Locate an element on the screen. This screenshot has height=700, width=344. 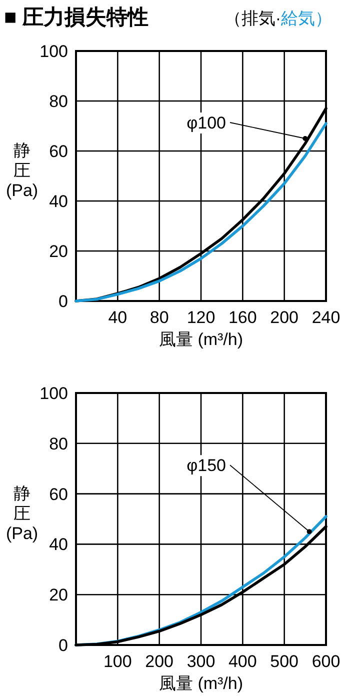
x-tick-label: 500 is located at coordinates (284, 661).